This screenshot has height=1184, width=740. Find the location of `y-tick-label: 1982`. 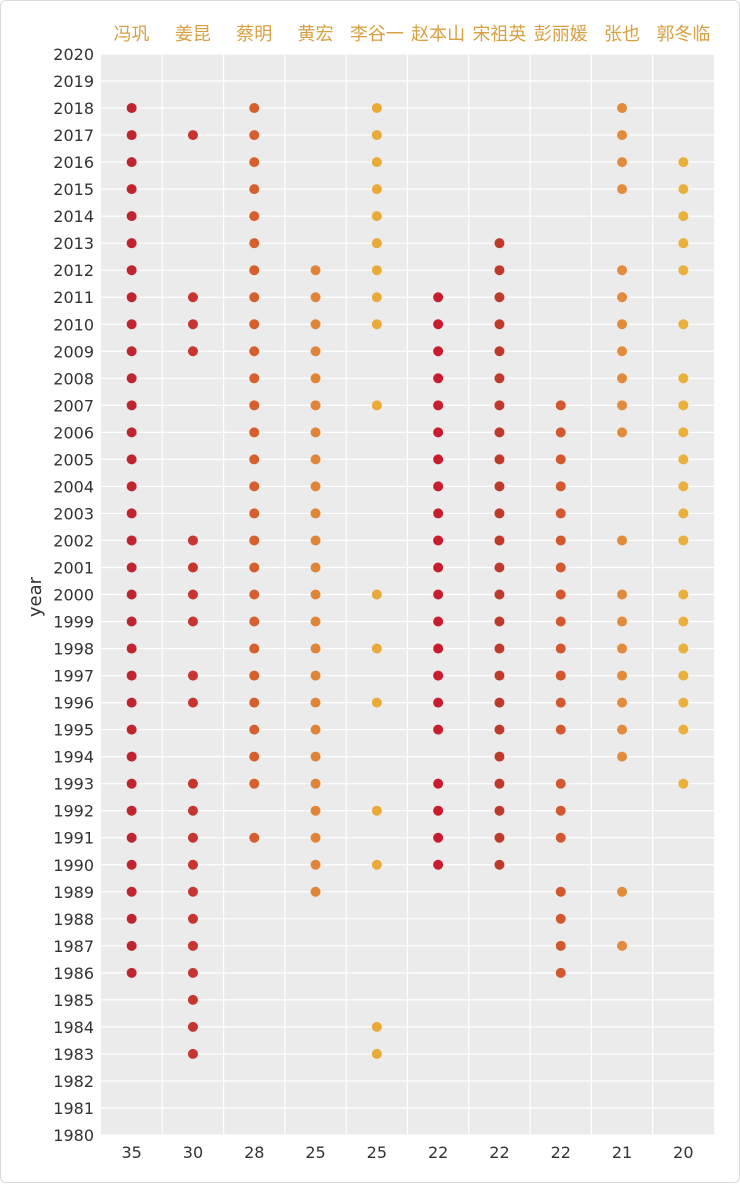

y-tick-label: 1982 is located at coordinates (73, 1081).